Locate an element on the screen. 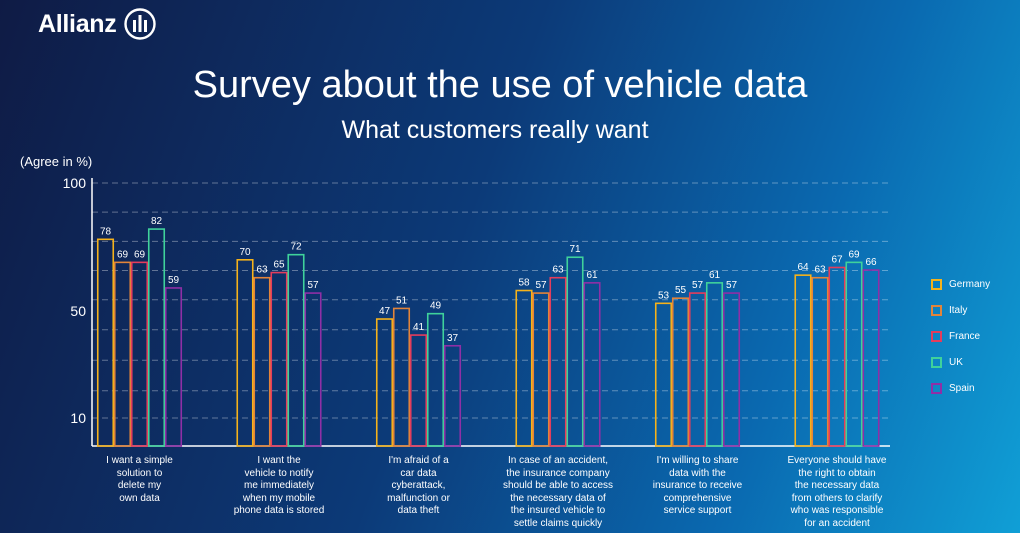  category-label-line: the necessary data is located at coordinates (837, 485).